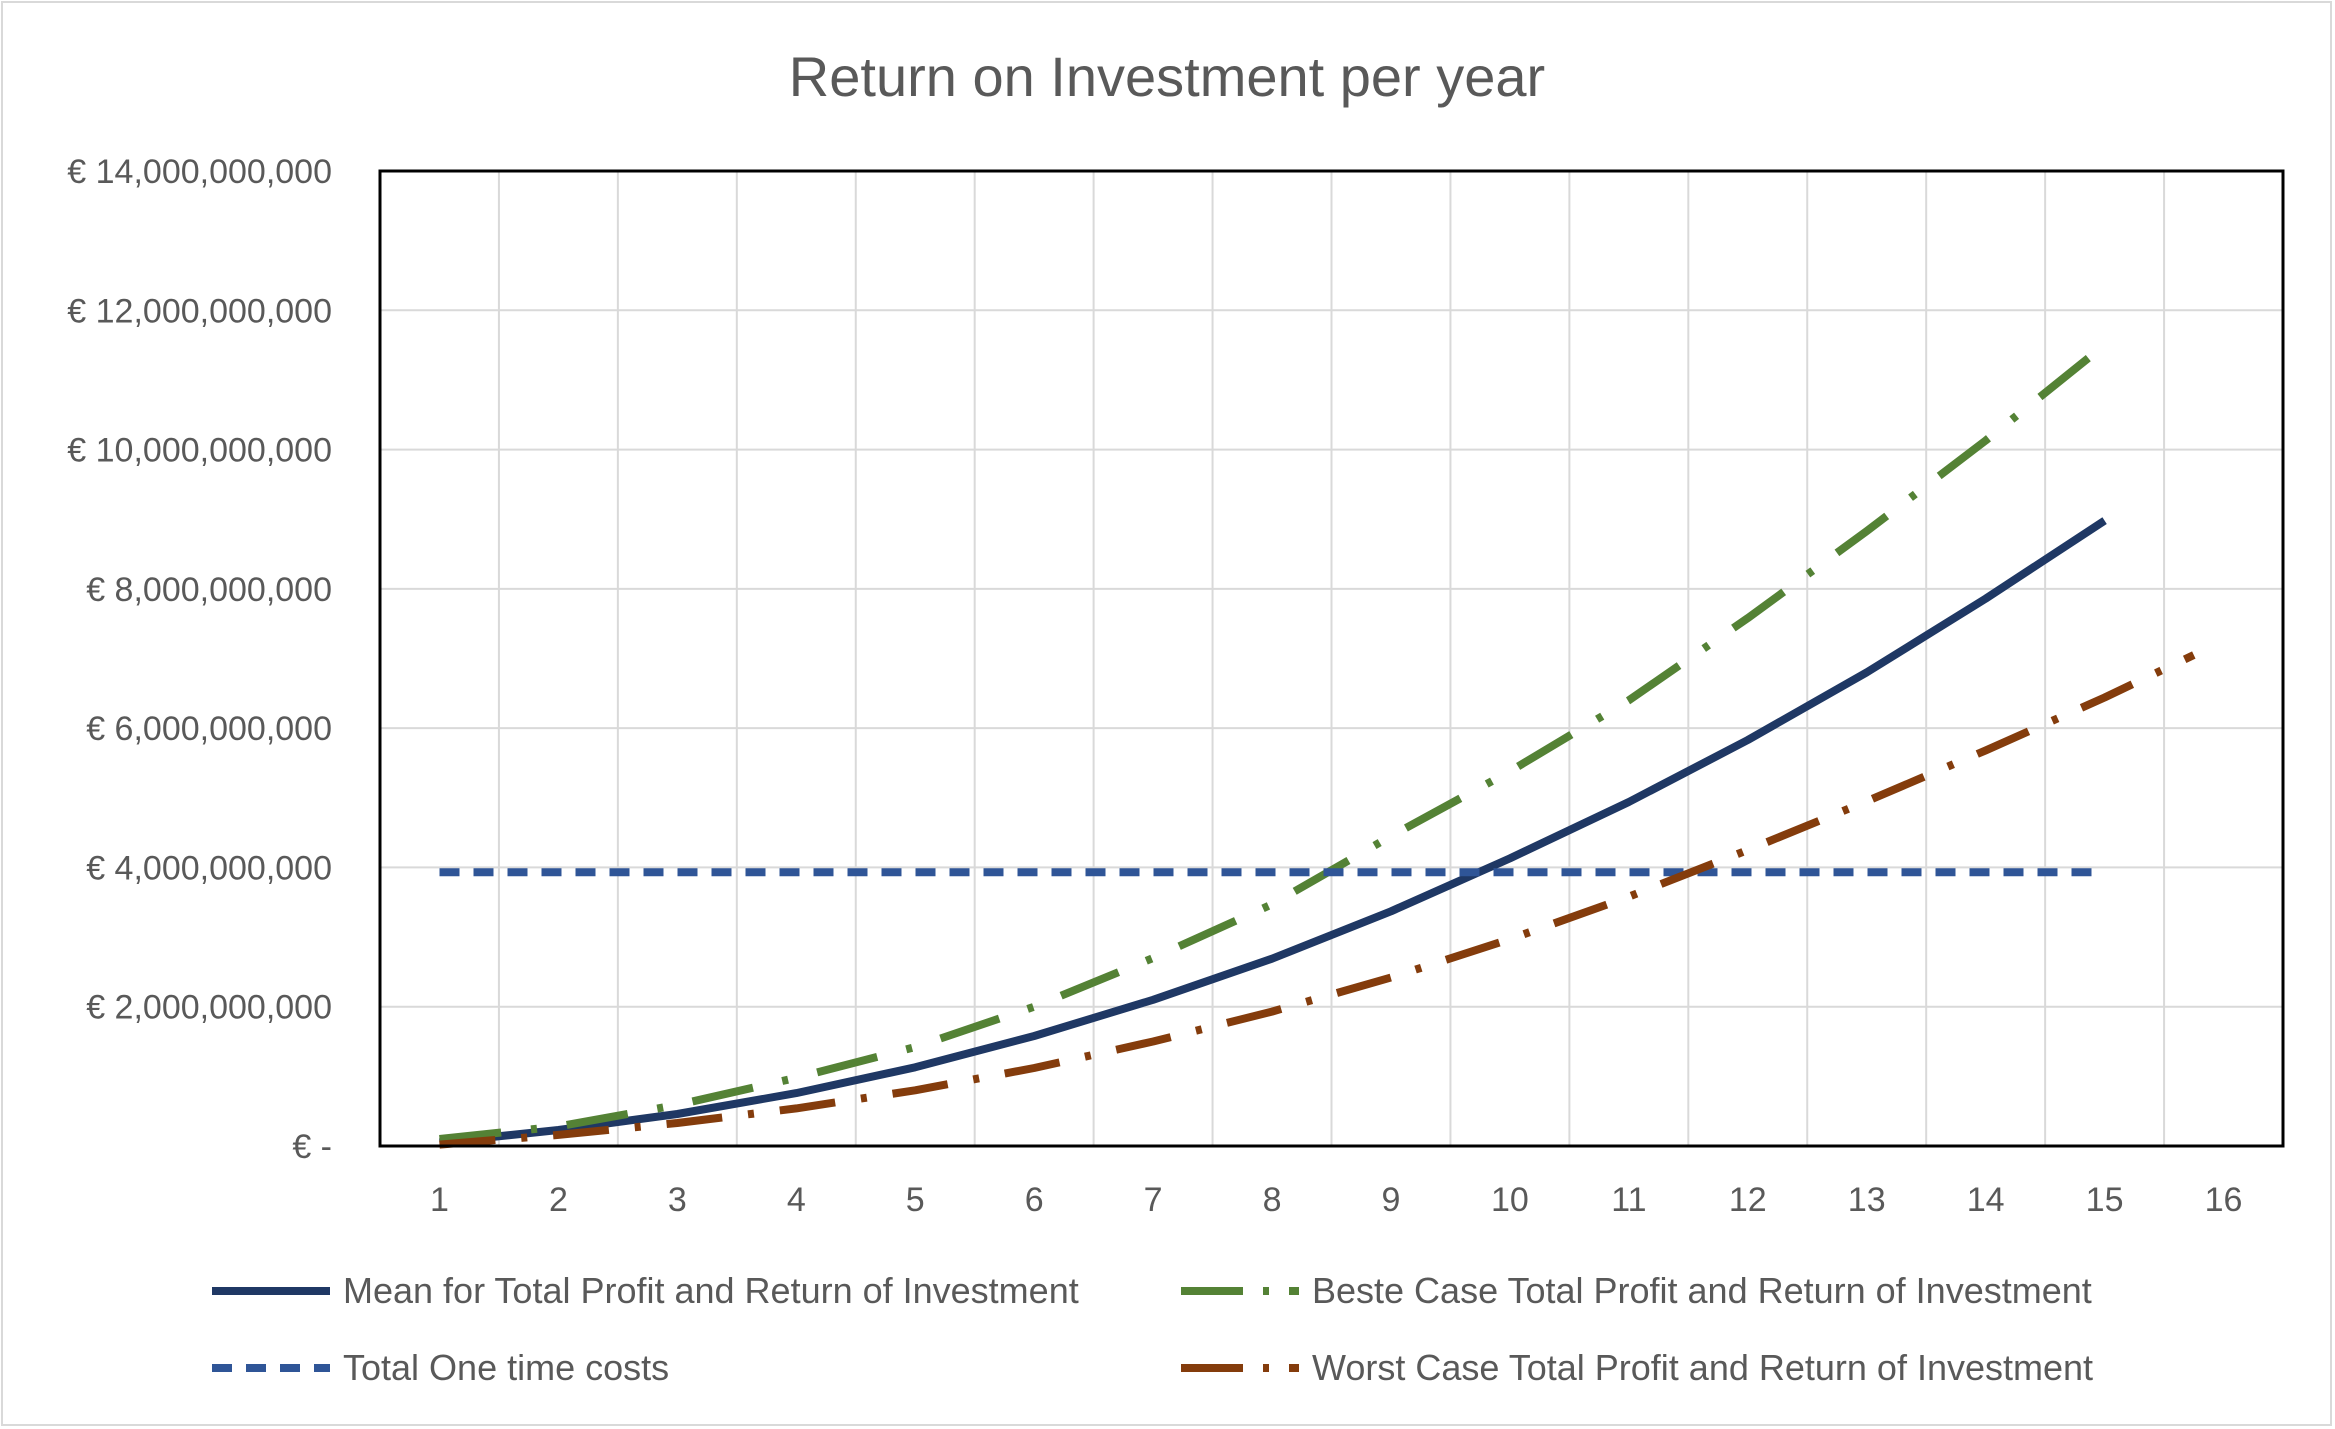  I want to click on x-tick-label: 13, so click(1867, 1200).